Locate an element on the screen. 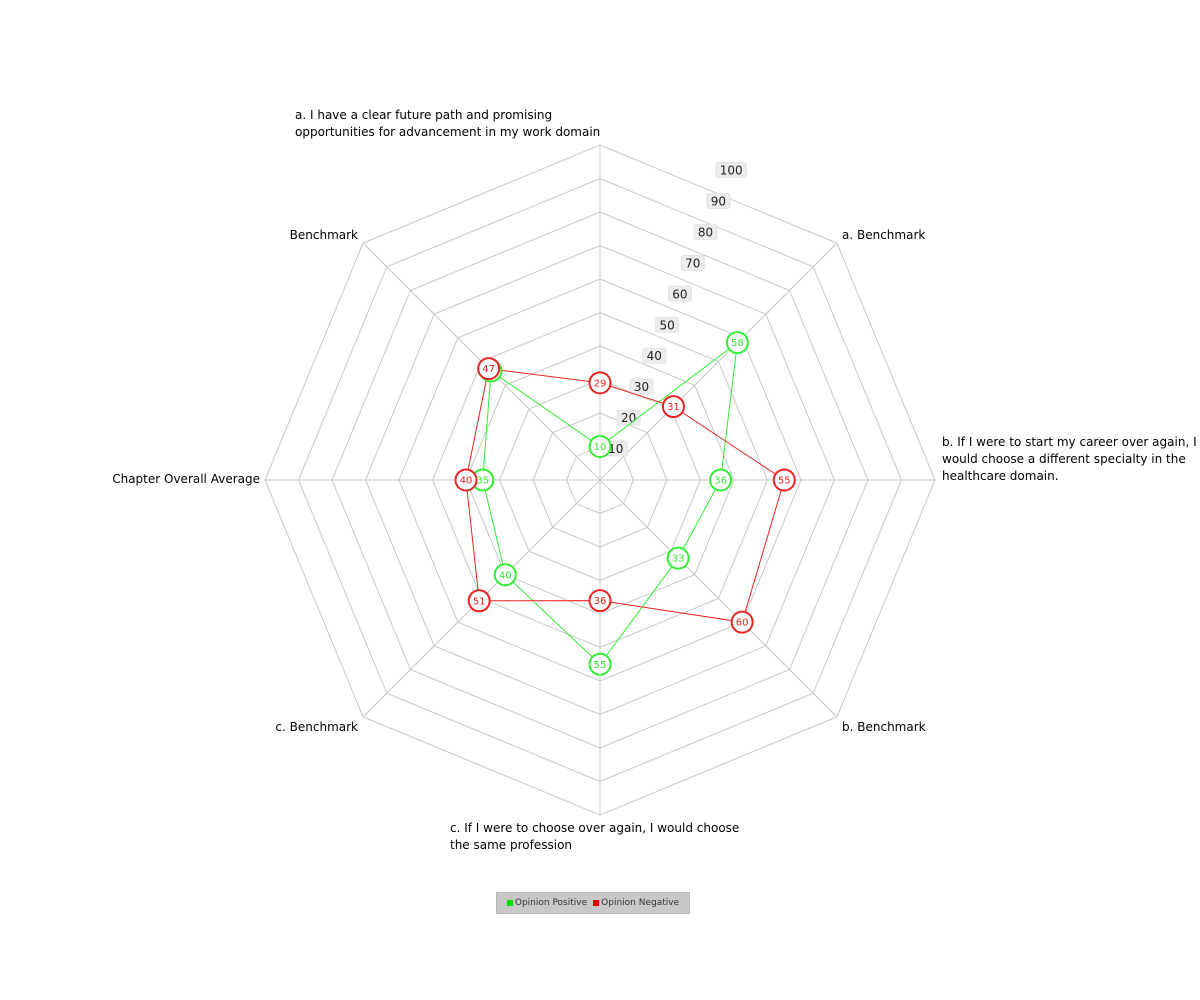  series-layer: 10583633554035462931556036514047 is located at coordinates (625, 503).